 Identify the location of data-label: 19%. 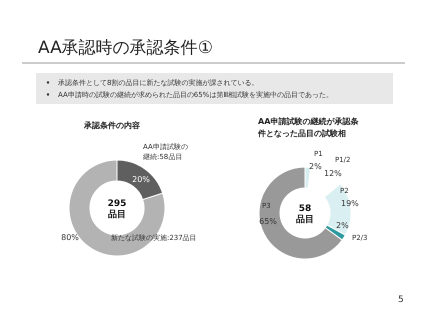
(350, 203).